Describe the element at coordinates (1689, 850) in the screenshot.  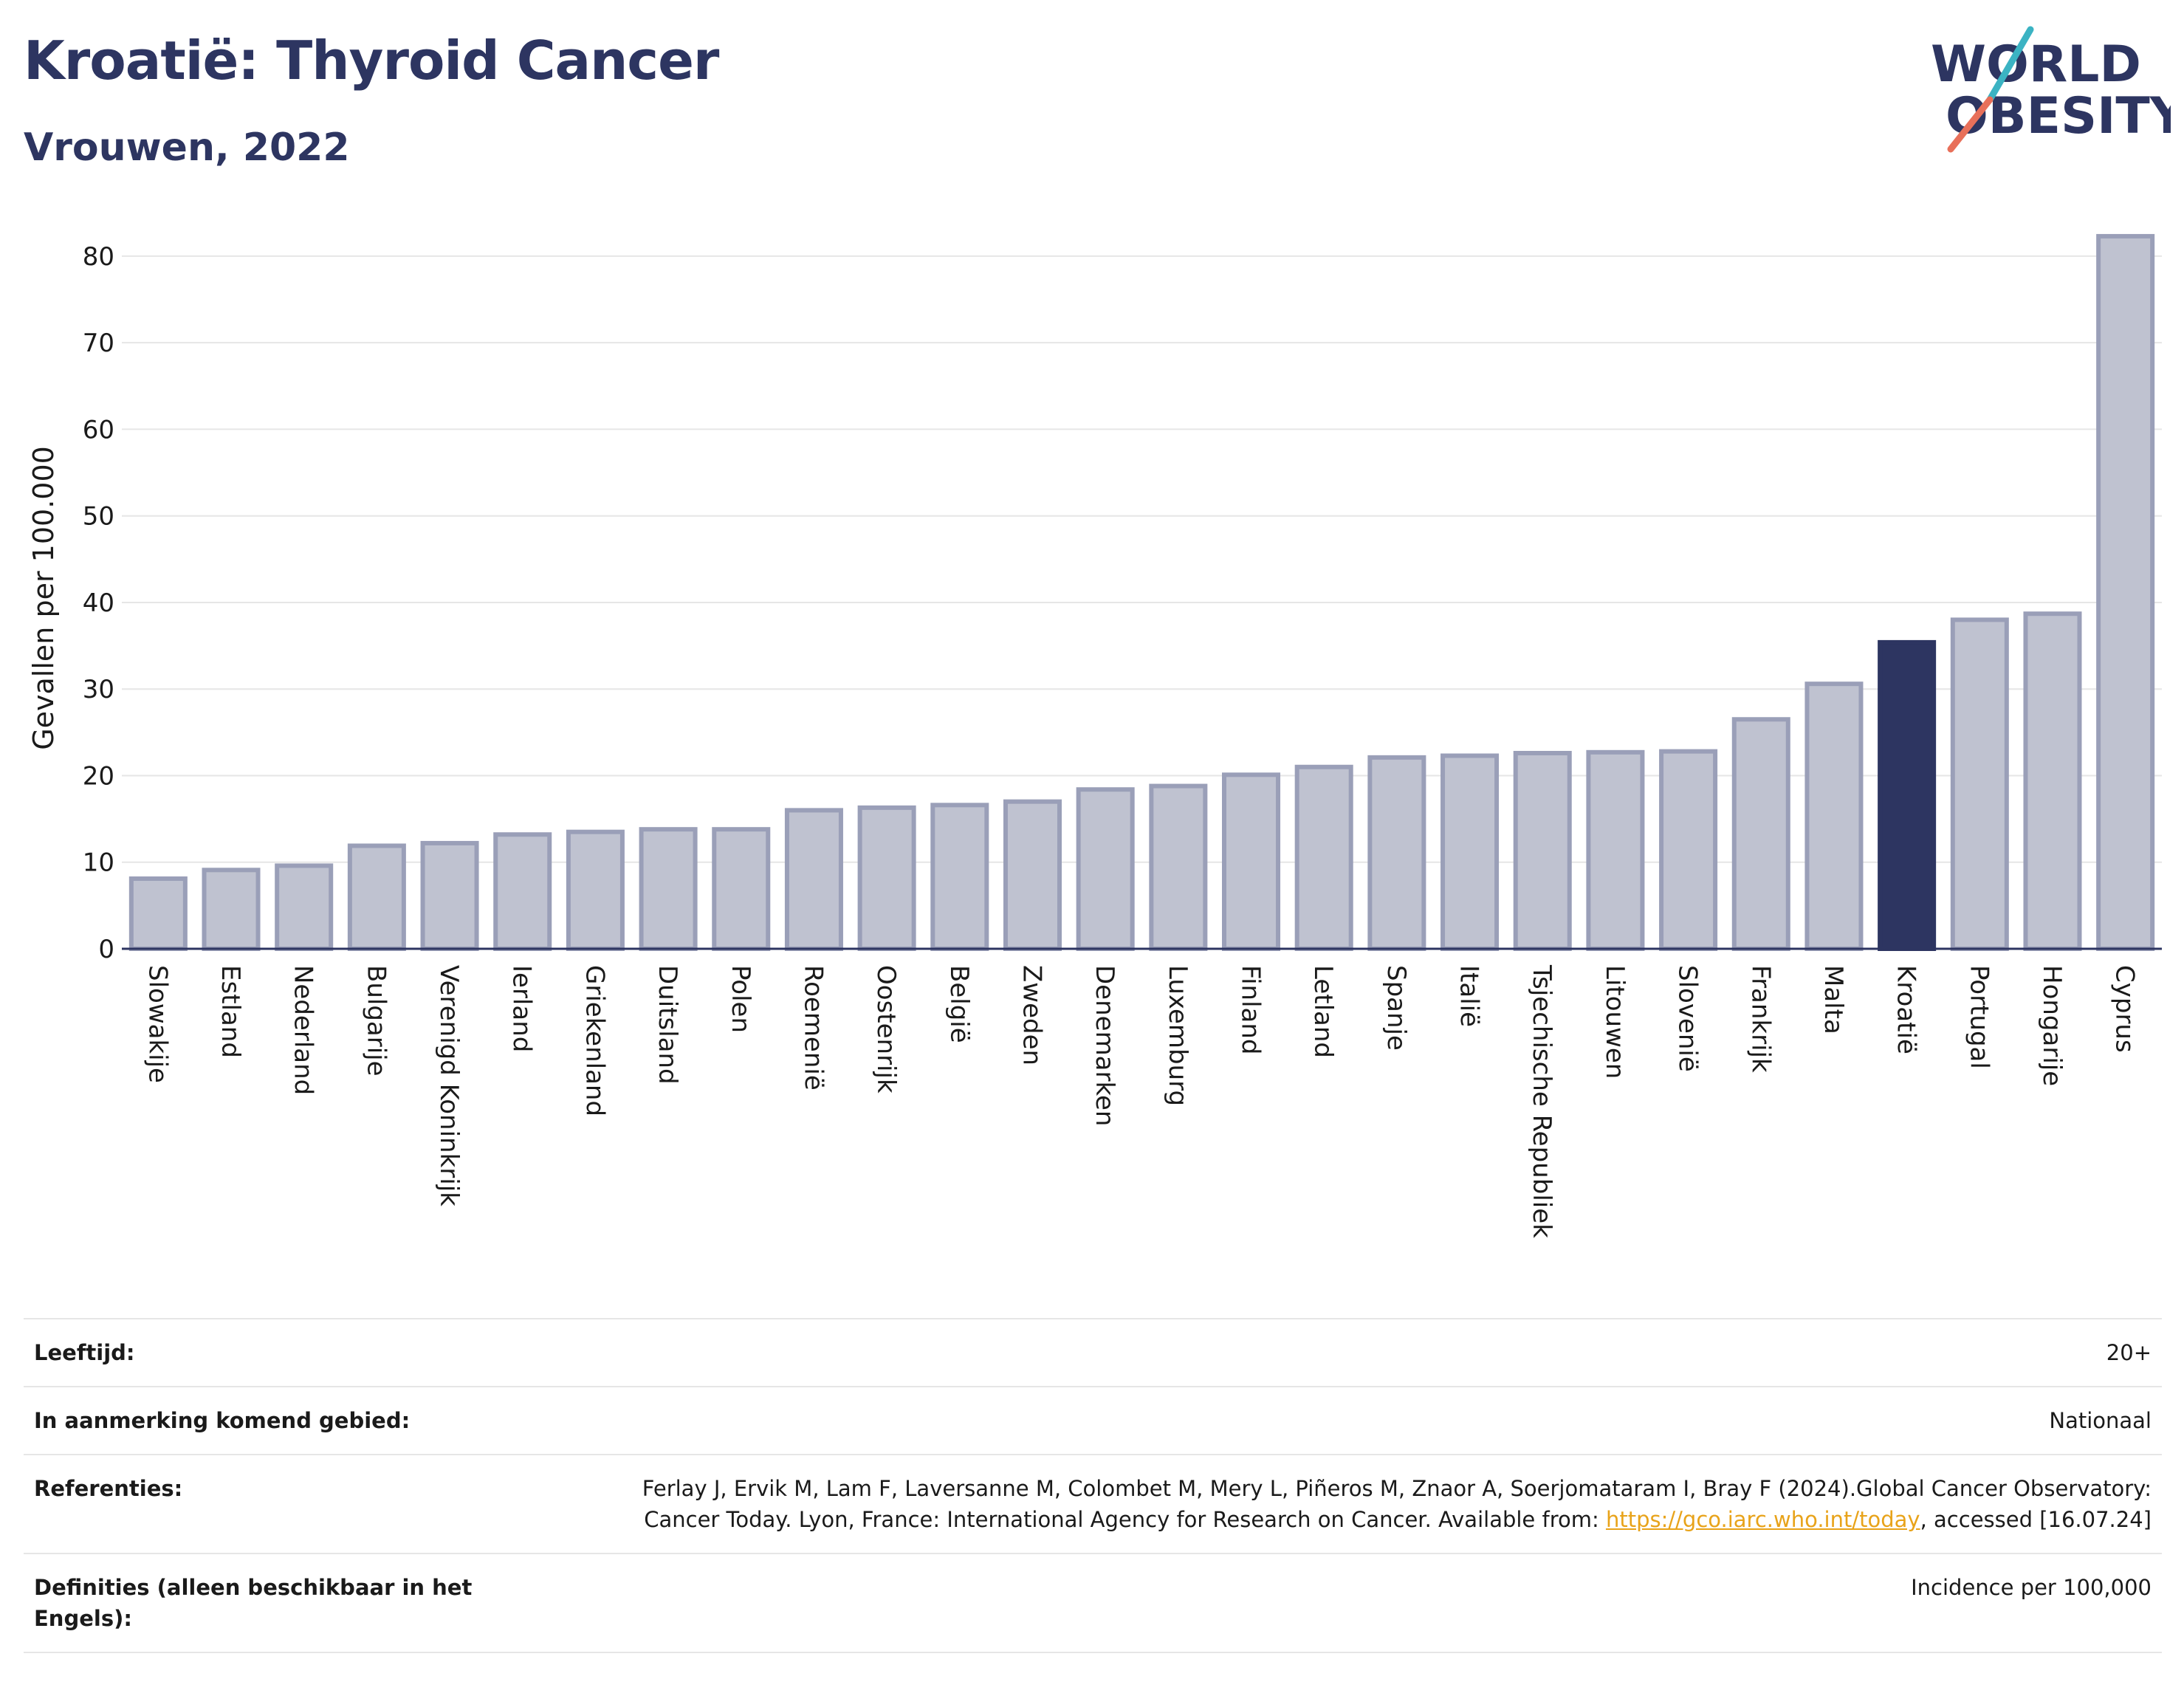
I see `bar-sloveni-` at that location.